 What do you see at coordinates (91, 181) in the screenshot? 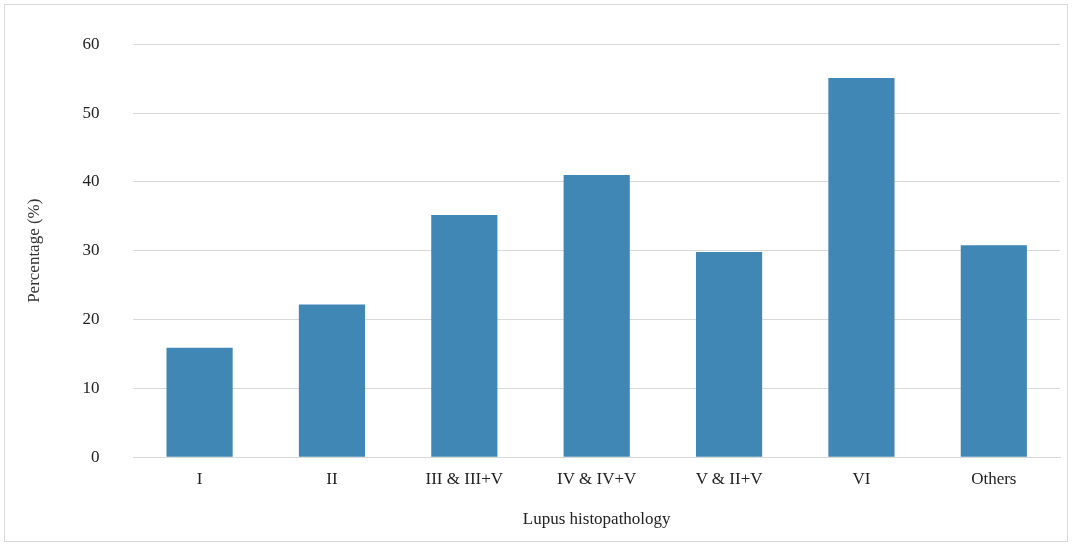
I see `y-tick-label: 40` at bounding box center [91, 181].